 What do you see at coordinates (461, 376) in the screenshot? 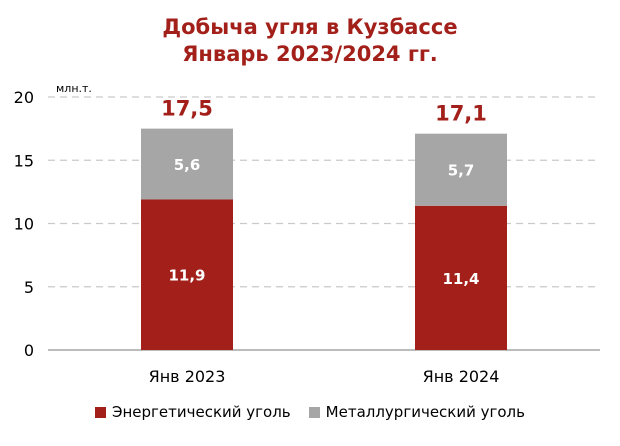
I see `x-category-label: Янв 2024` at bounding box center [461, 376].